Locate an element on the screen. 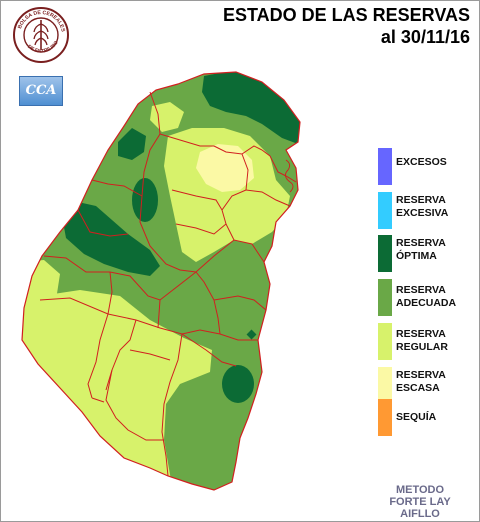 The image size is (480, 522). method-note: METODO FORTE LAY AIFLLO is located at coordinates (420, 502).